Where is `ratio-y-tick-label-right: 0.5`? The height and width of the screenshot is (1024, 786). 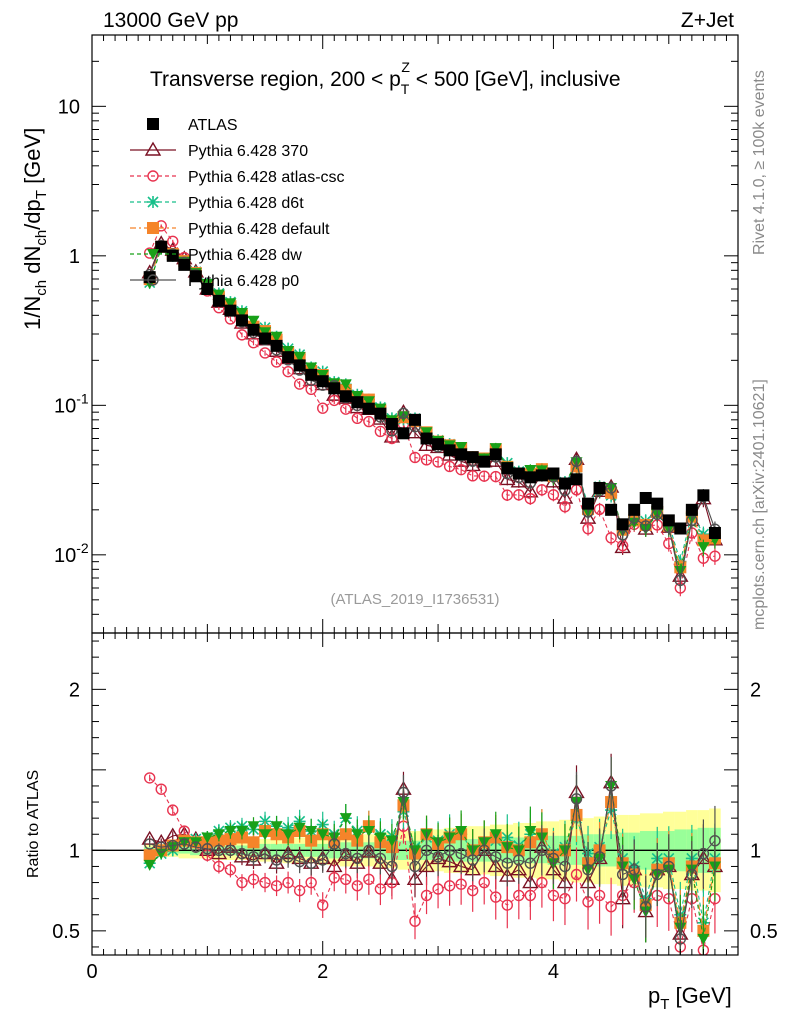
ratio-y-tick-label-right: 0.5 is located at coordinates (764, 932).